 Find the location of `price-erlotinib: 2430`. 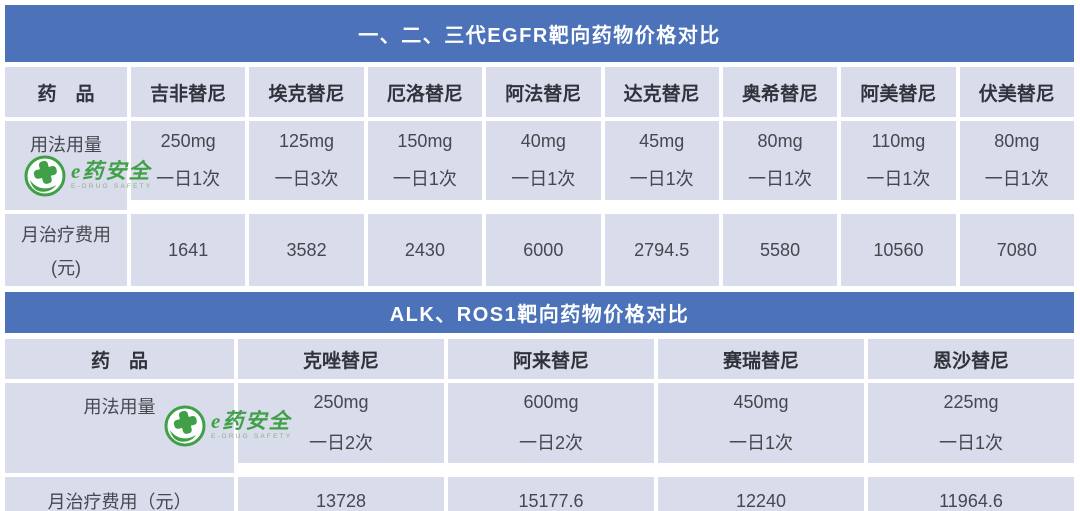

price-erlotinib: 2430 is located at coordinates (425, 250).